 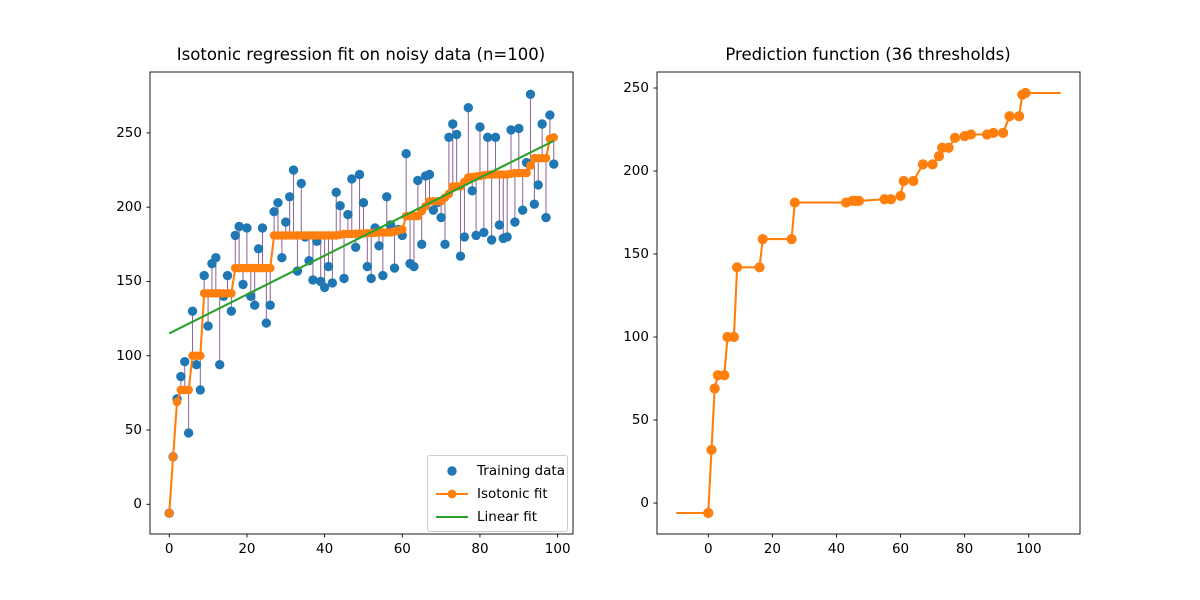 I want to click on legend-dot, so click(x=452, y=493).